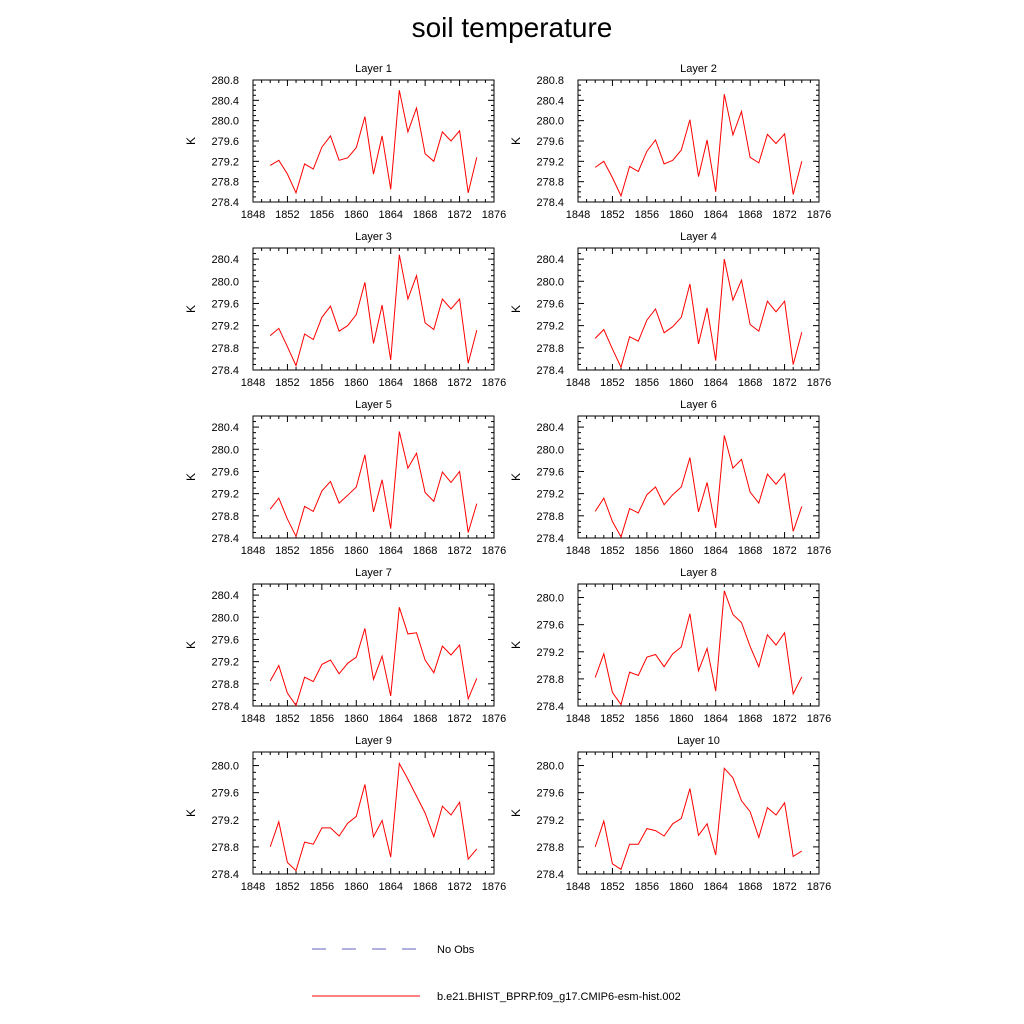  I want to click on panel-title: Layer 2, so click(698, 69).